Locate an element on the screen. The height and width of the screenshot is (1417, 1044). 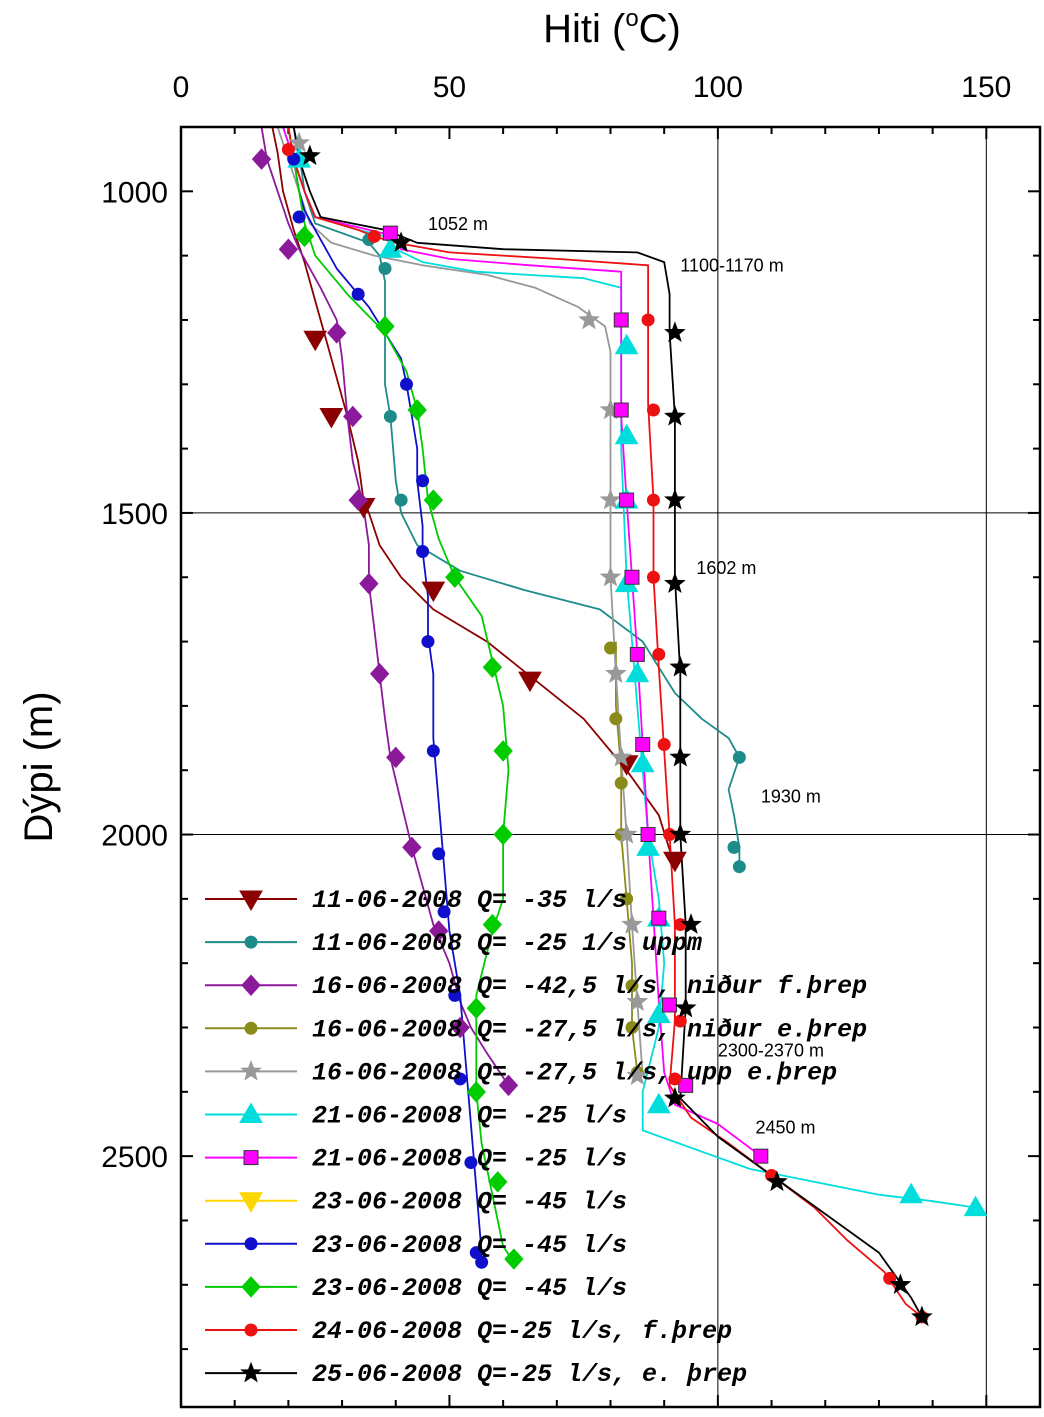
depth-annotation: 1602 m is located at coordinates (726, 568).